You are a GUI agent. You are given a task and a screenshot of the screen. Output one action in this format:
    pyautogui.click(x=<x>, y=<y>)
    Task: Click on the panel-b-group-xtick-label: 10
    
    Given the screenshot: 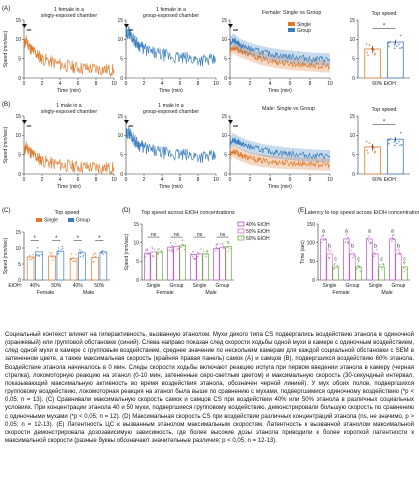 What is the action you would take?
    pyautogui.click(x=216, y=180)
    